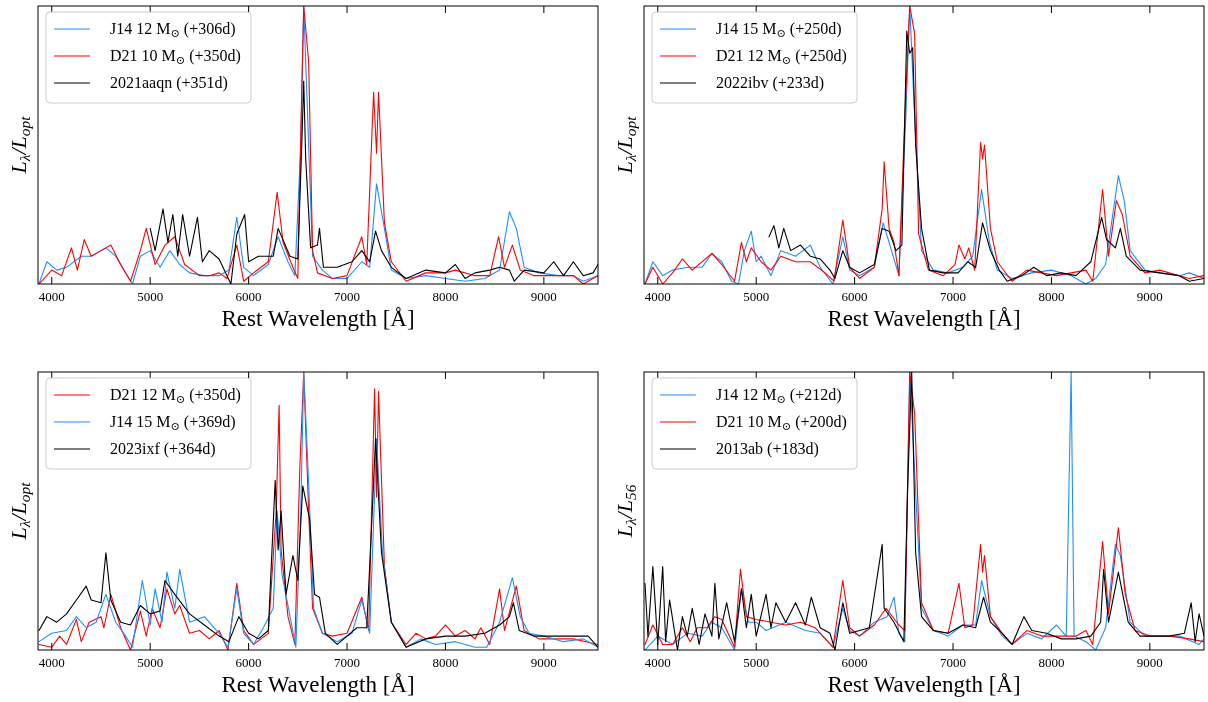  I want to click on legend-label: 2013ab (+183d), so click(767, 449).